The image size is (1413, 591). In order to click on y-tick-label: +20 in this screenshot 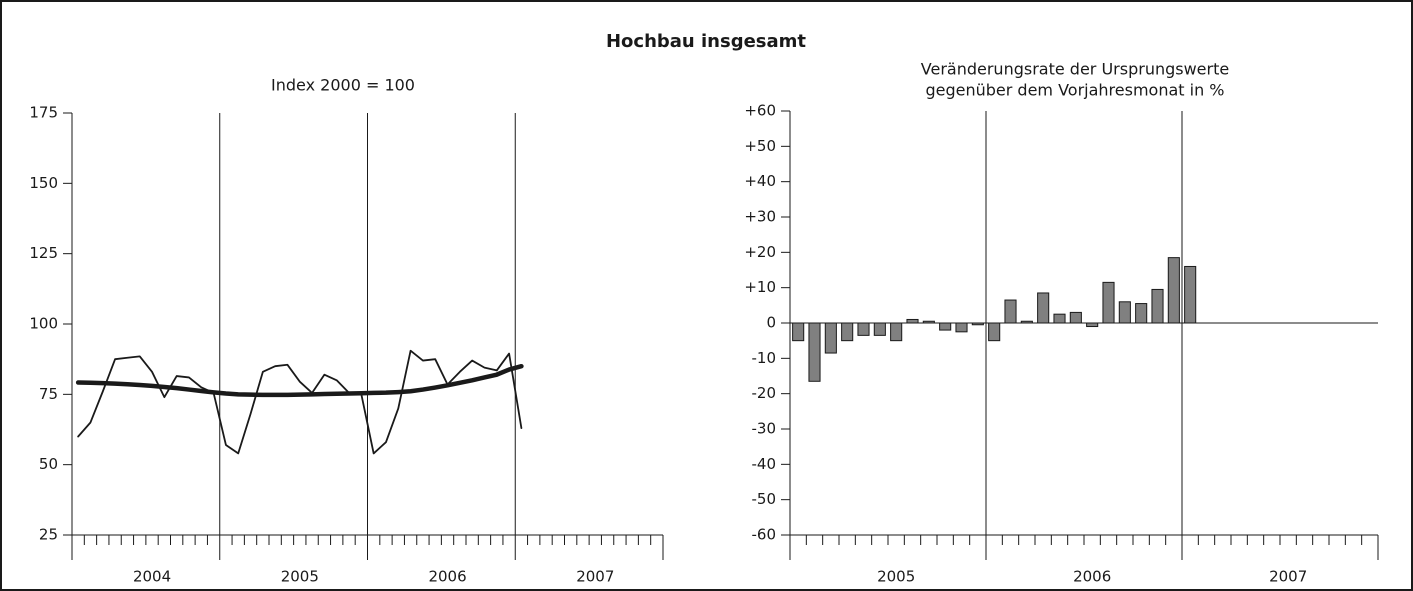, I will do `click(760, 252)`.